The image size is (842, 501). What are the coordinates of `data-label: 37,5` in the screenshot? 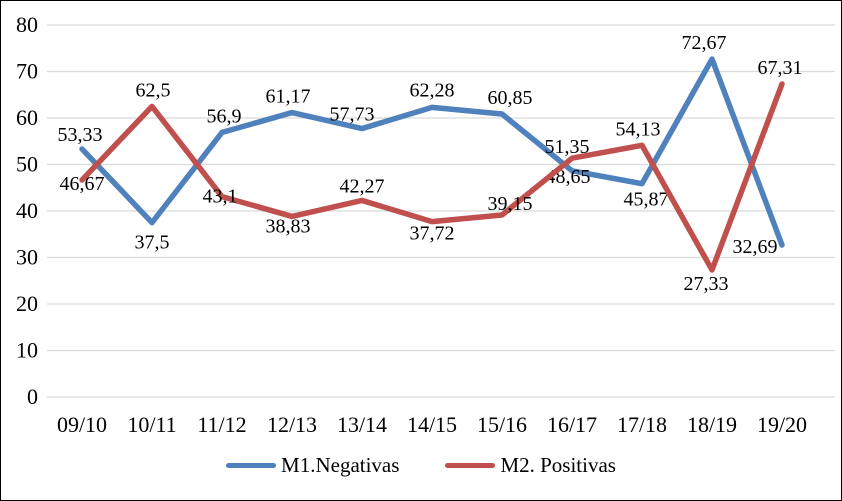 It's located at (152, 243).